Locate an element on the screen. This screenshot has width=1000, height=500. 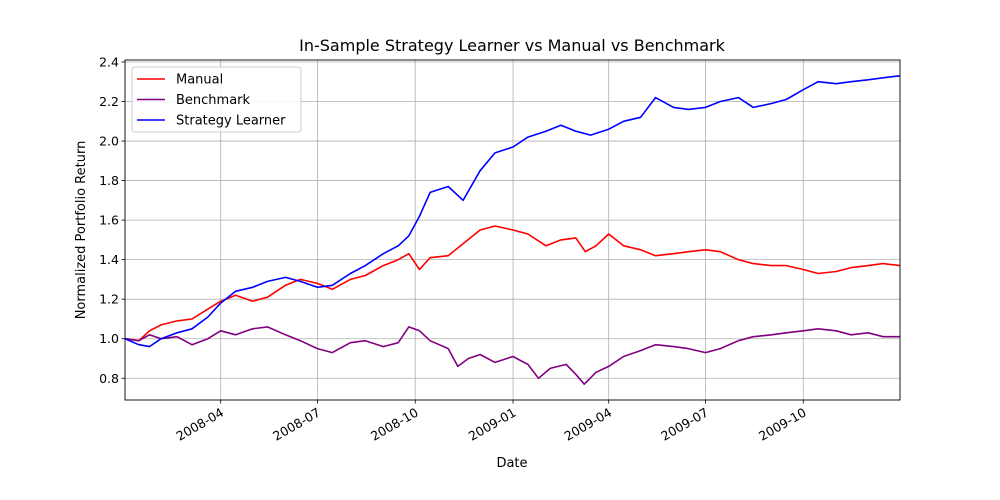
y-tick-label: 2.4 is located at coordinates (109, 61).